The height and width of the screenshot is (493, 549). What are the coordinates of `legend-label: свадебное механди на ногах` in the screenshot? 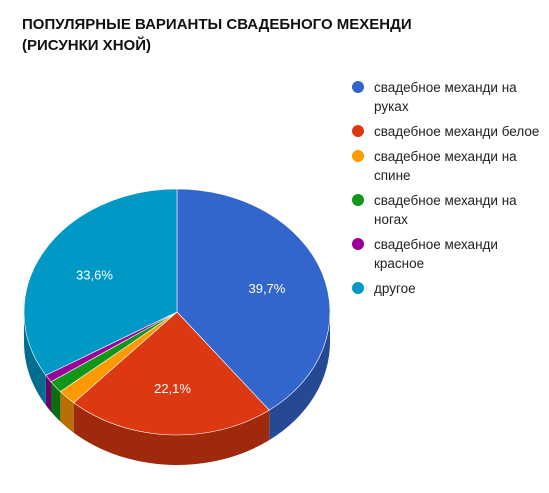 It's located at (445, 210).